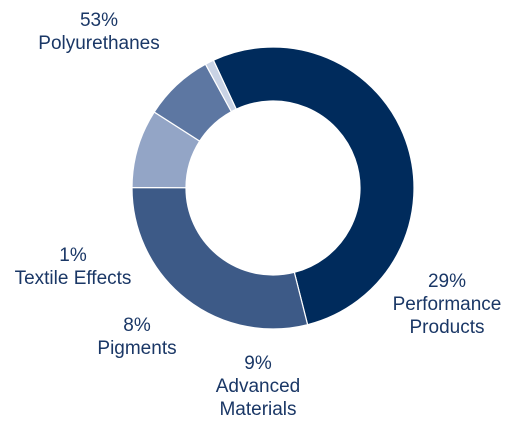  I want to click on label-polyurethanes-name: Polyurethanes, so click(99, 43).